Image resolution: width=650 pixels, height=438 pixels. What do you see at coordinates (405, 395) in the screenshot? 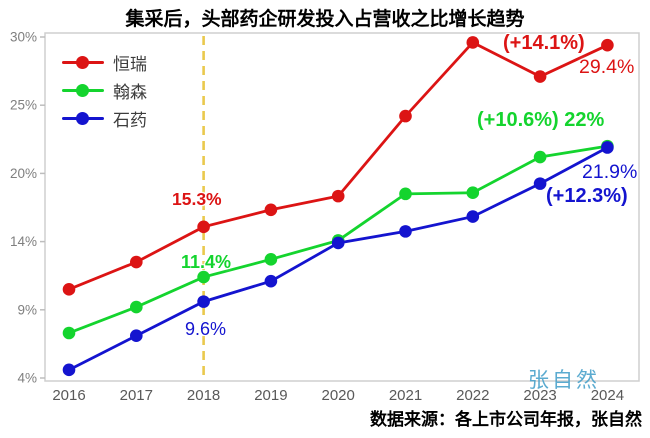
I see `x-axis-label: 2021` at bounding box center [405, 395].